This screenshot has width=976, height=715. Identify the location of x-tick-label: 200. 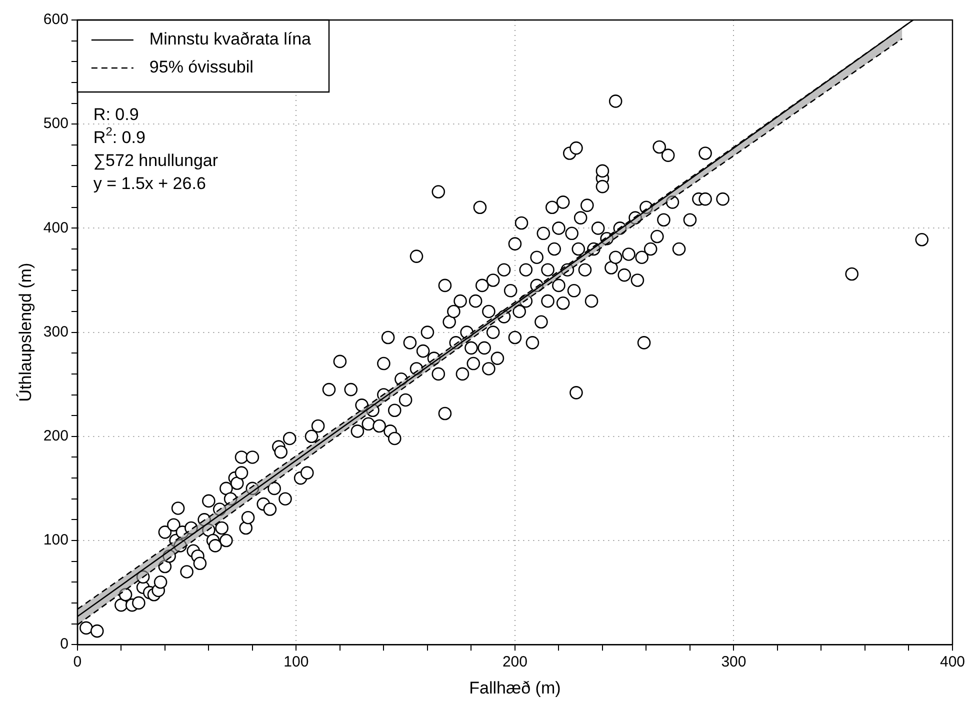
(515, 662).